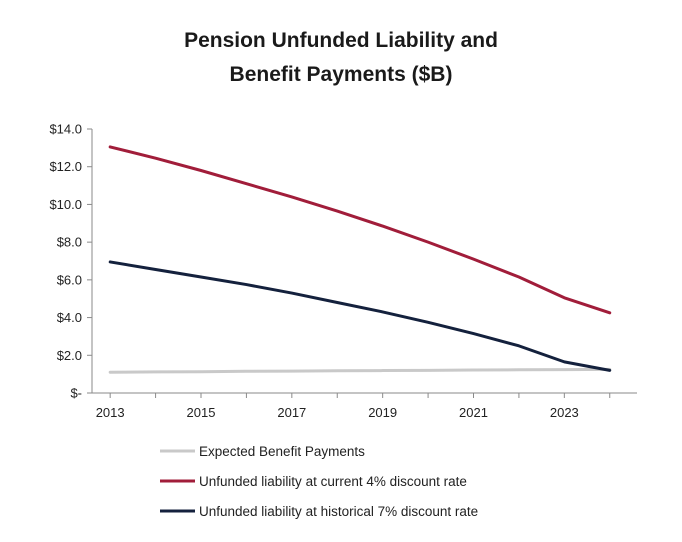  I want to click on x-tick-label: 2019, so click(382, 412).